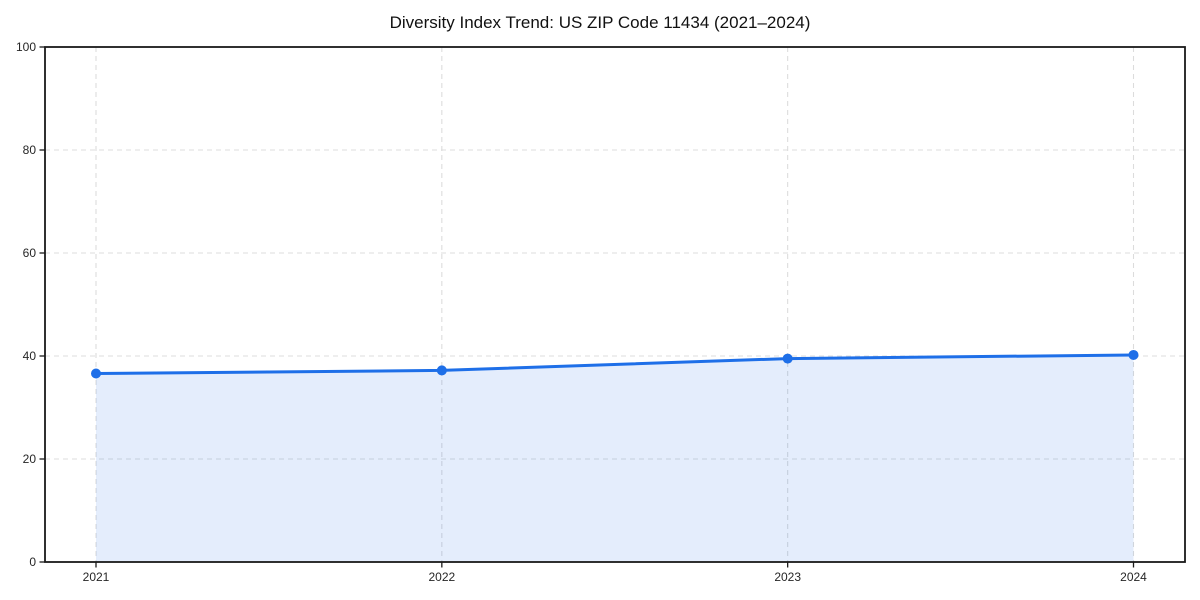  Describe the element at coordinates (787, 577) in the screenshot. I see `x-tick-label: 2023` at that location.